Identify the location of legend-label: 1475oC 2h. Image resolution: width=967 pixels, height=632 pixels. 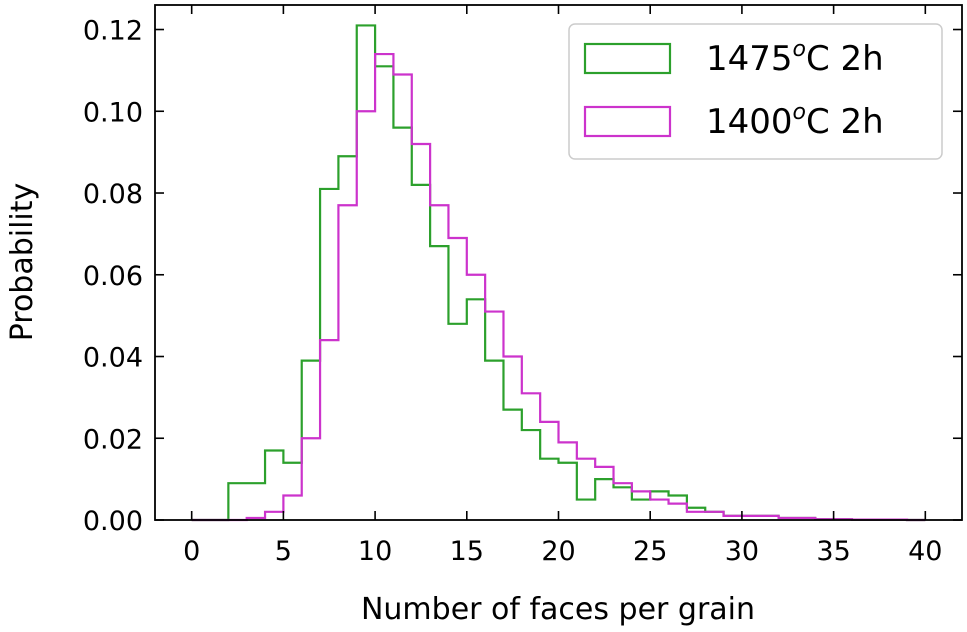
(795, 58).